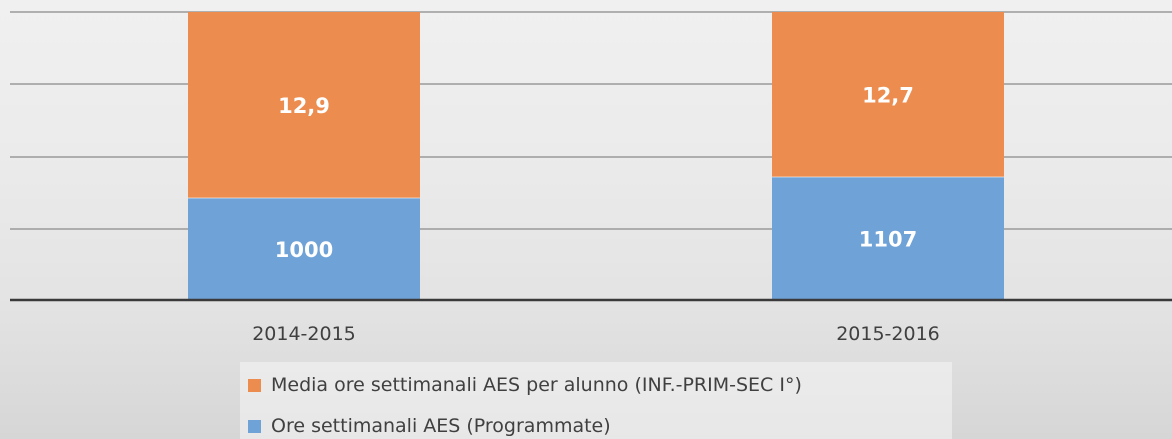 This screenshot has height=439, width=1172. Describe the element at coordinates (441, 426) in the screenshot. I see `legend-label-ore-settimanali: Ore settimanali AES (Programmate)` at that location.